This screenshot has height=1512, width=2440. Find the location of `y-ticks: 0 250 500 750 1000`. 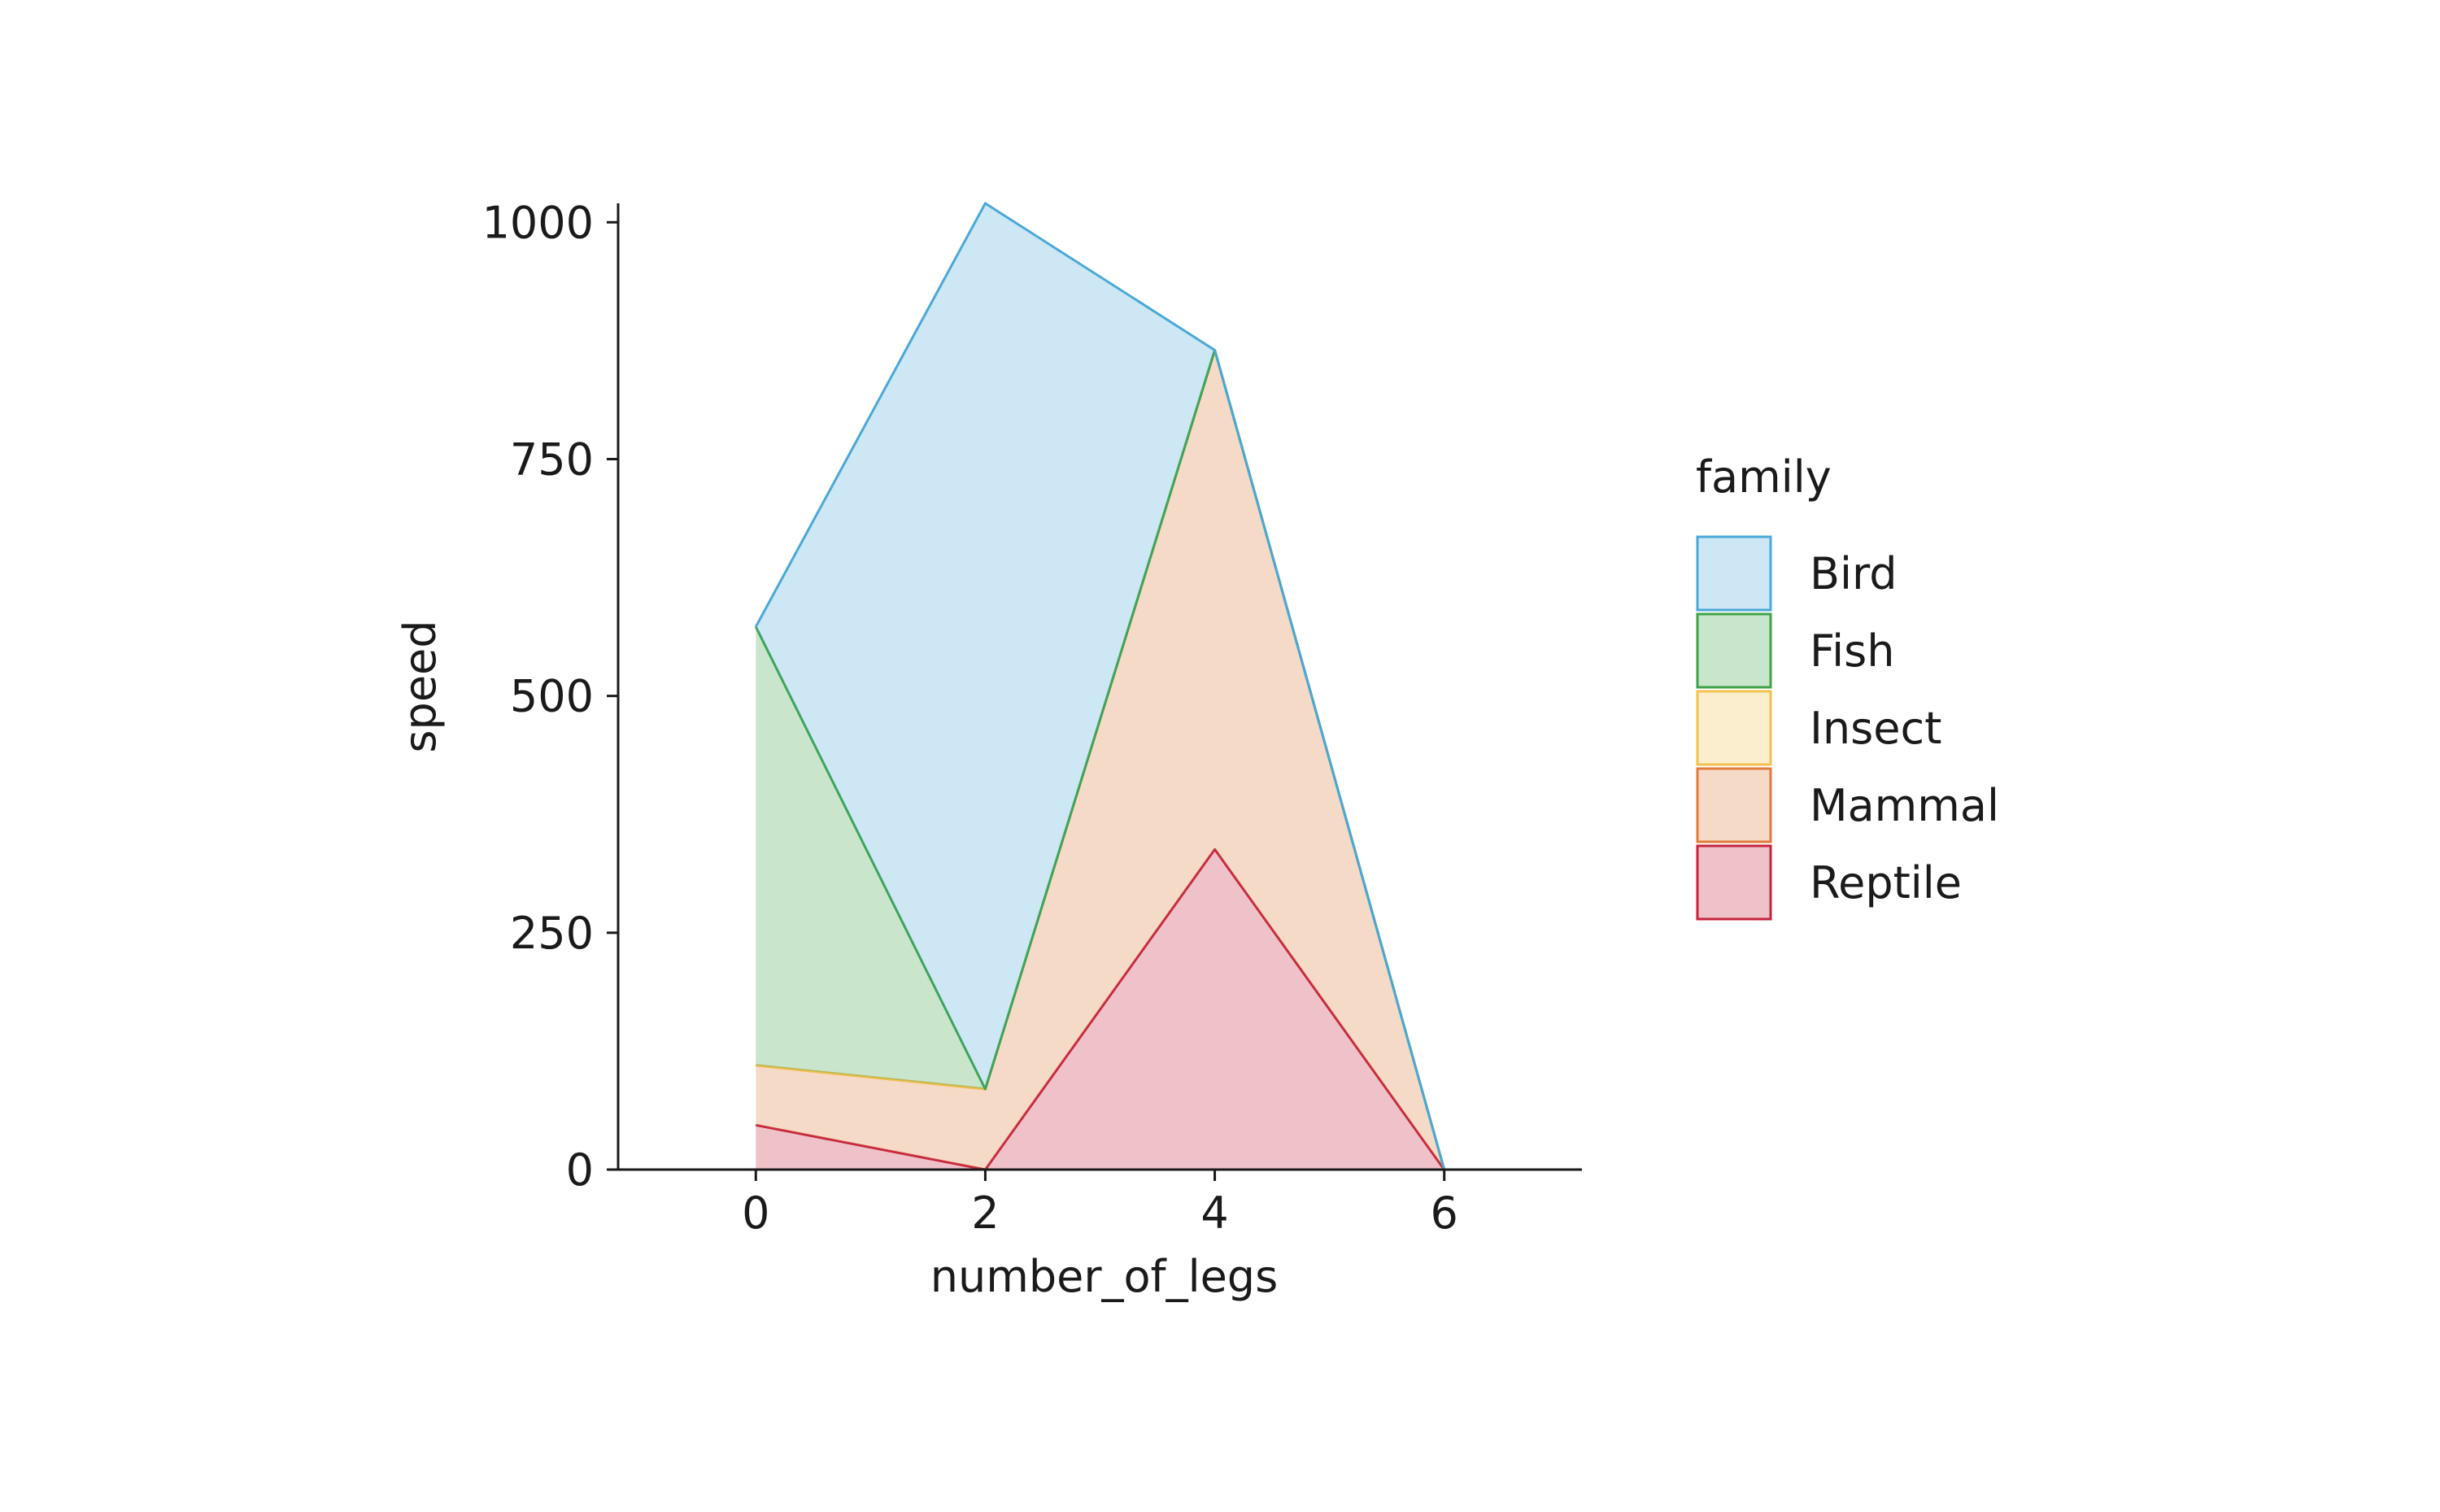

y-ticks: 0 250 500 750 1000 is located at coordinates (550, 696).